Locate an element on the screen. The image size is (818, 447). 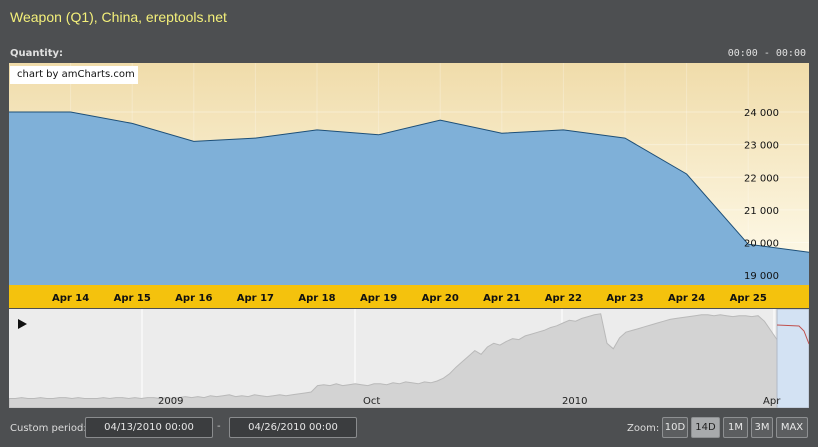
zoom-label: Zoom: is located at coordinates (643, 428).